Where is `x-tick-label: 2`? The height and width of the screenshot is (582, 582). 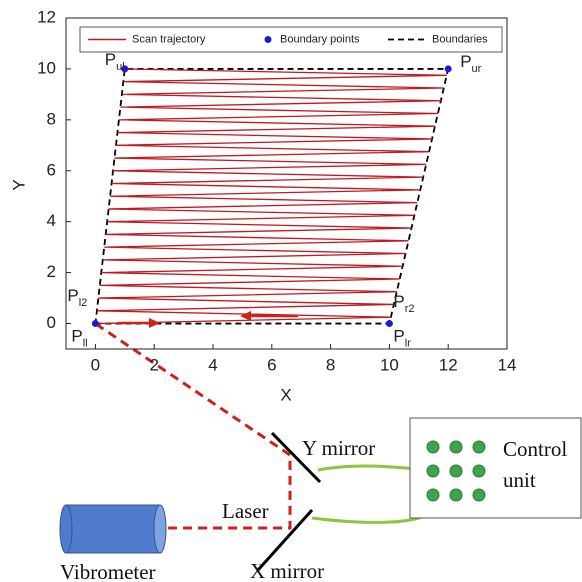 x-tick-label: 2 is located at coordinates (153, 364).